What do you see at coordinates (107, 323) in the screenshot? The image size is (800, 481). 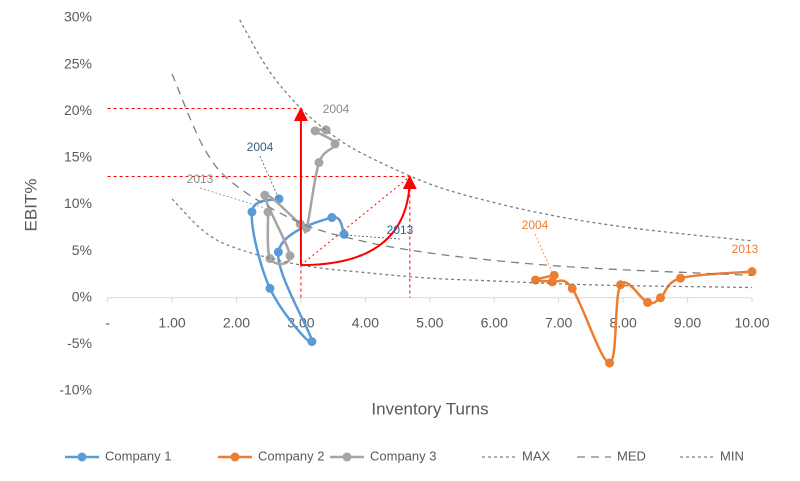 I see `x-tick-label: -` at bounding box center [107, 323].